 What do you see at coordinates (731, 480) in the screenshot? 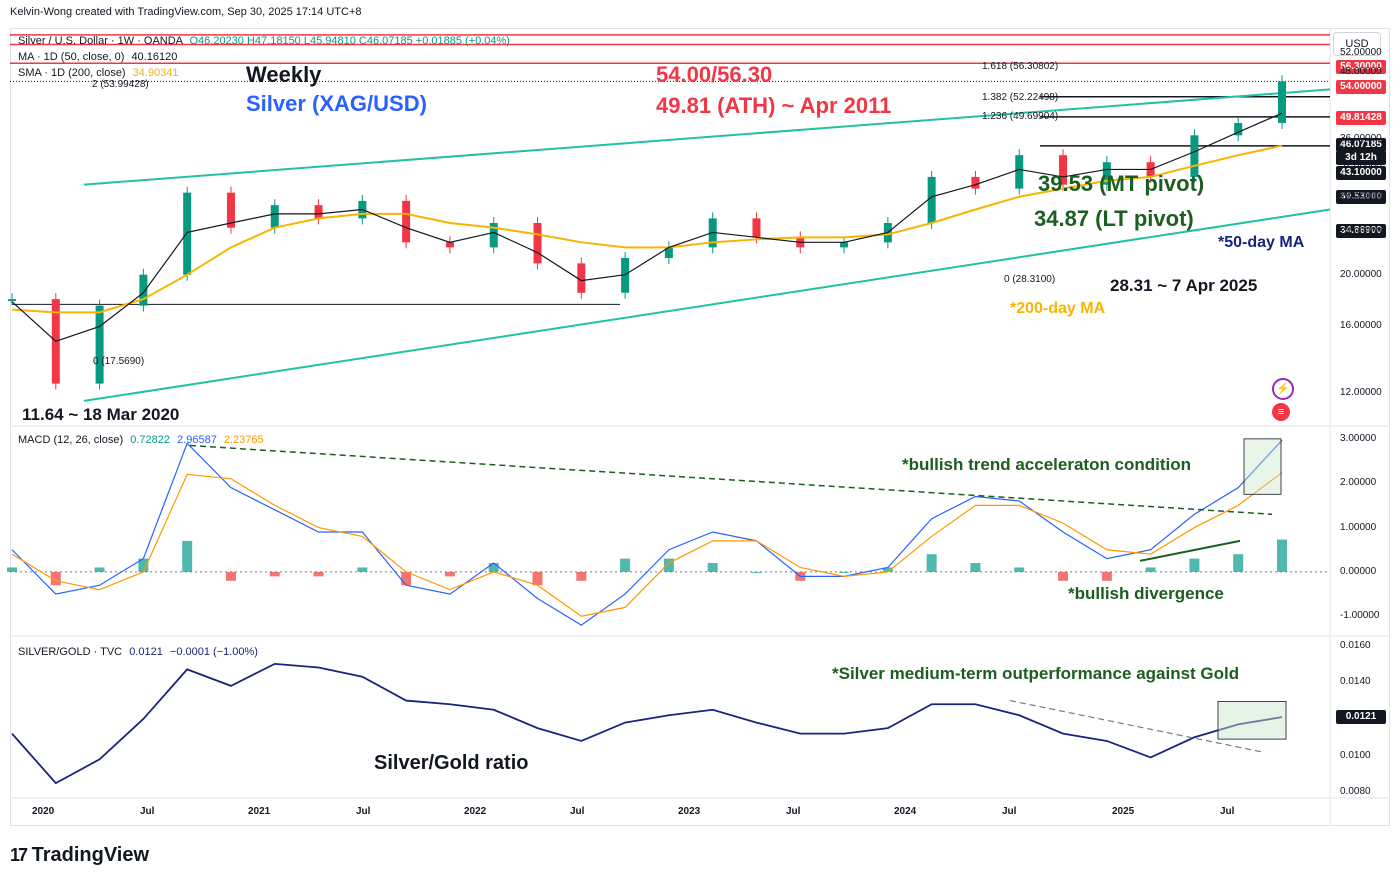
I see `macd-trendline` at bounding box center [731, 480].